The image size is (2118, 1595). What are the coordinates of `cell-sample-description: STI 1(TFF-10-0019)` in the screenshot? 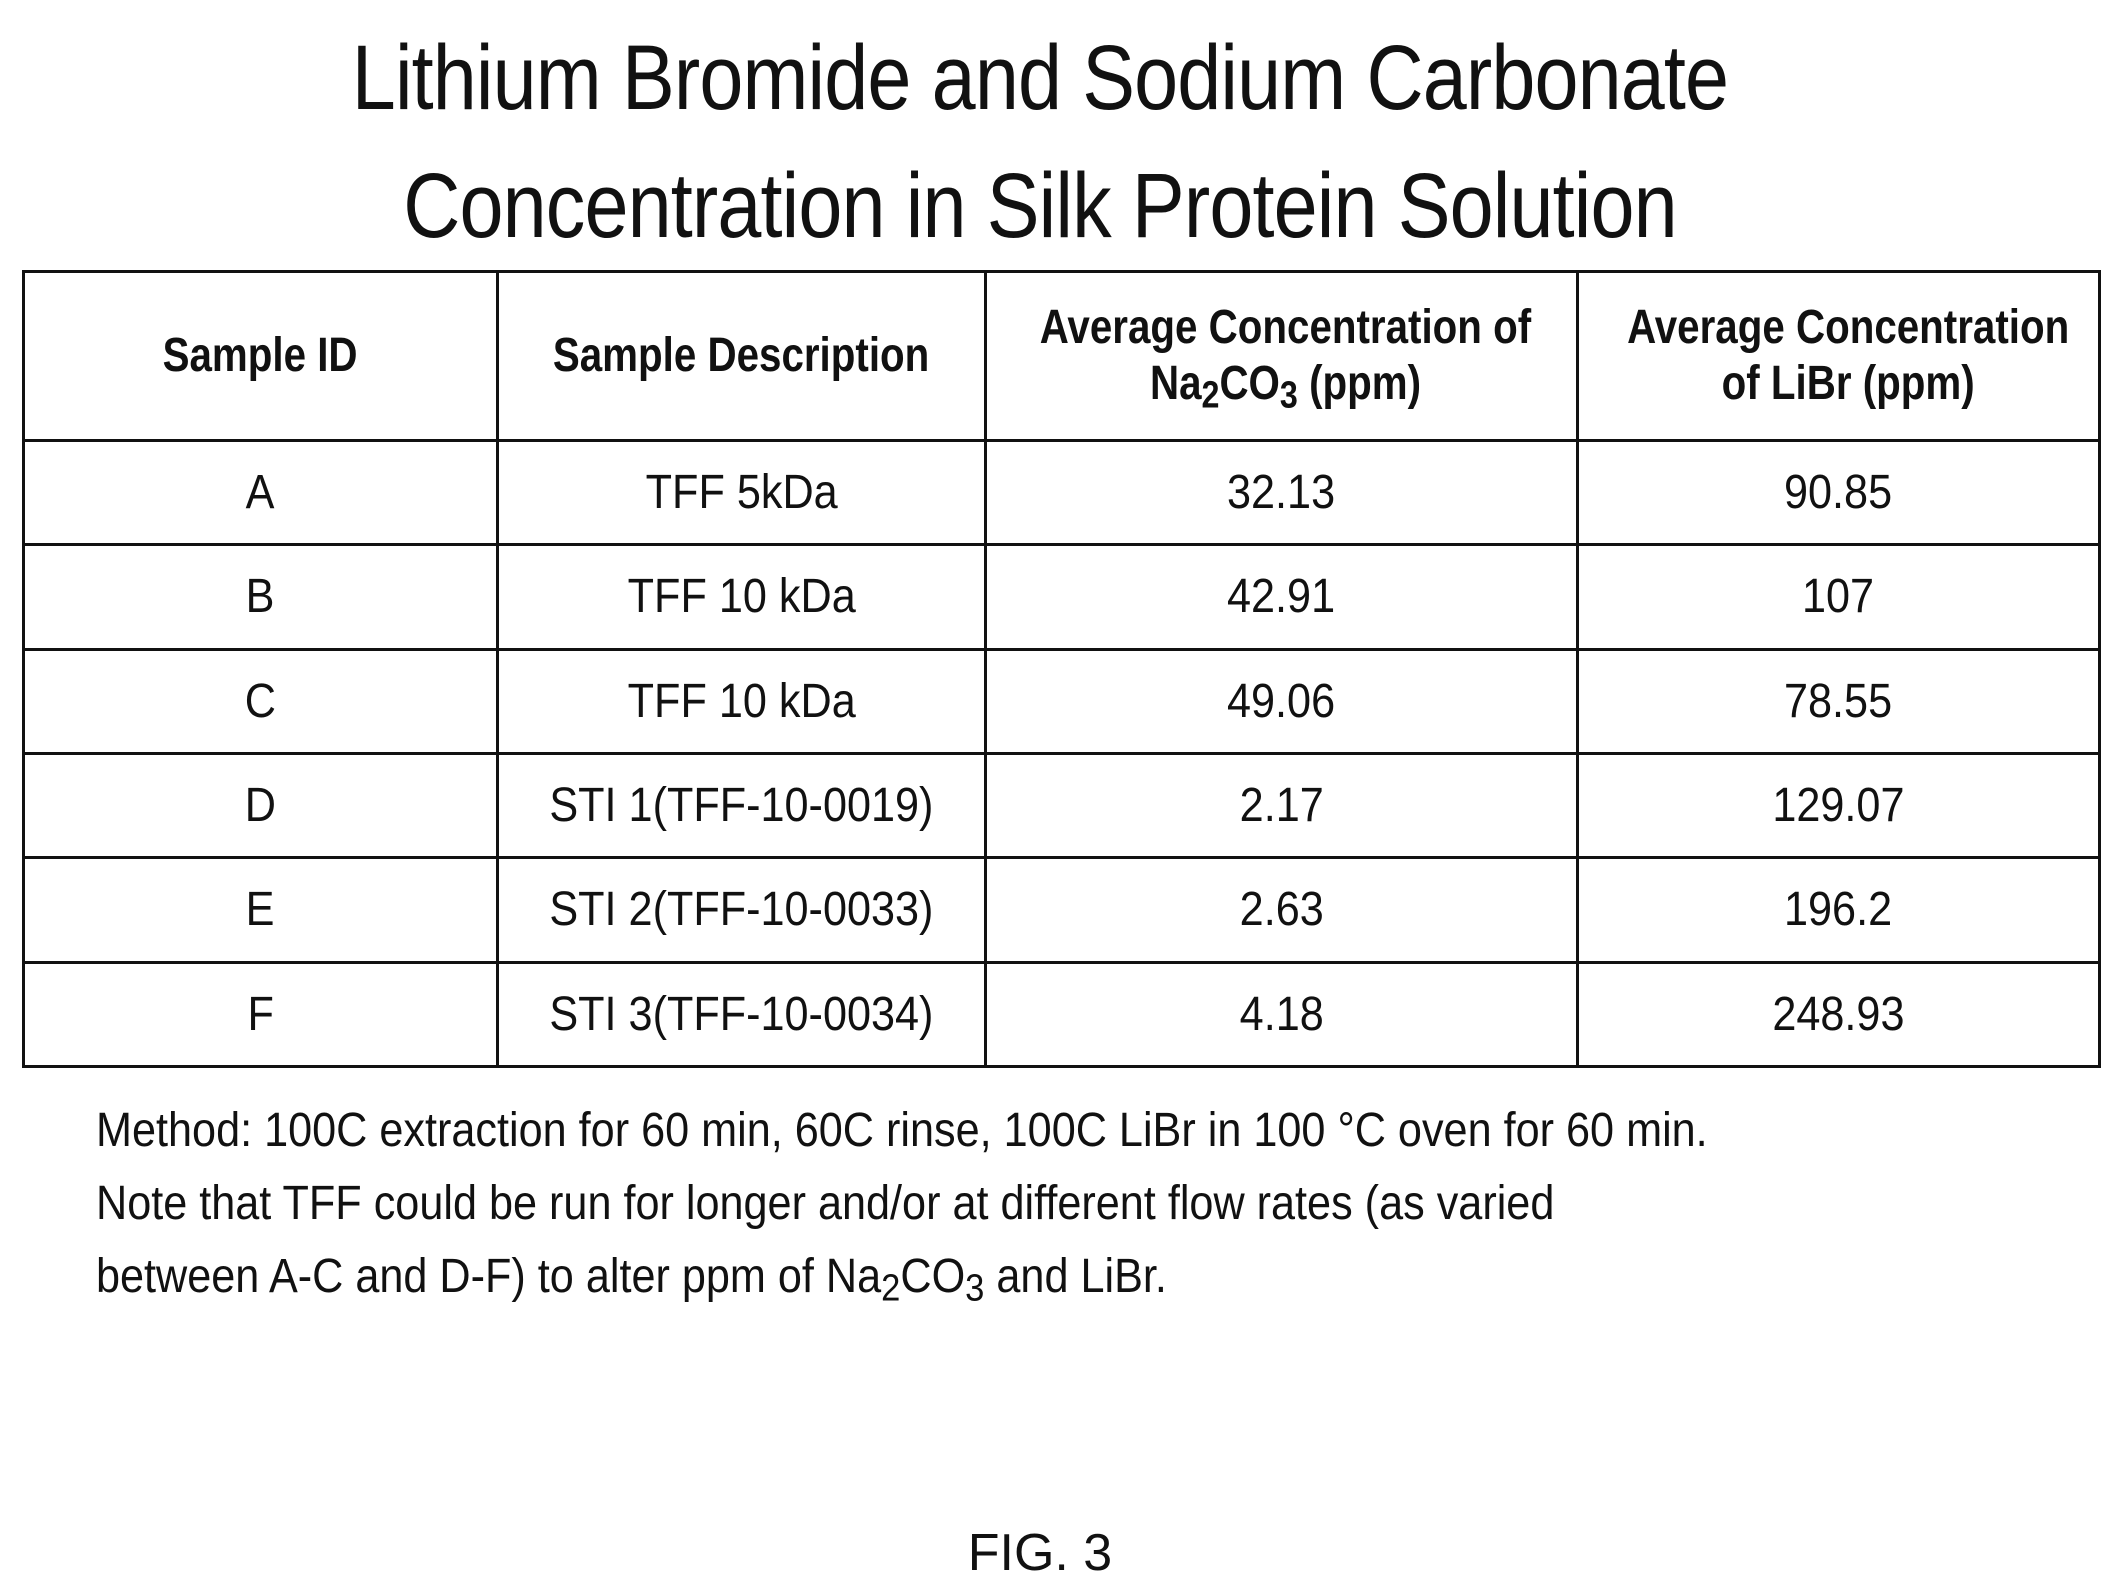 It's located at (741, 805).